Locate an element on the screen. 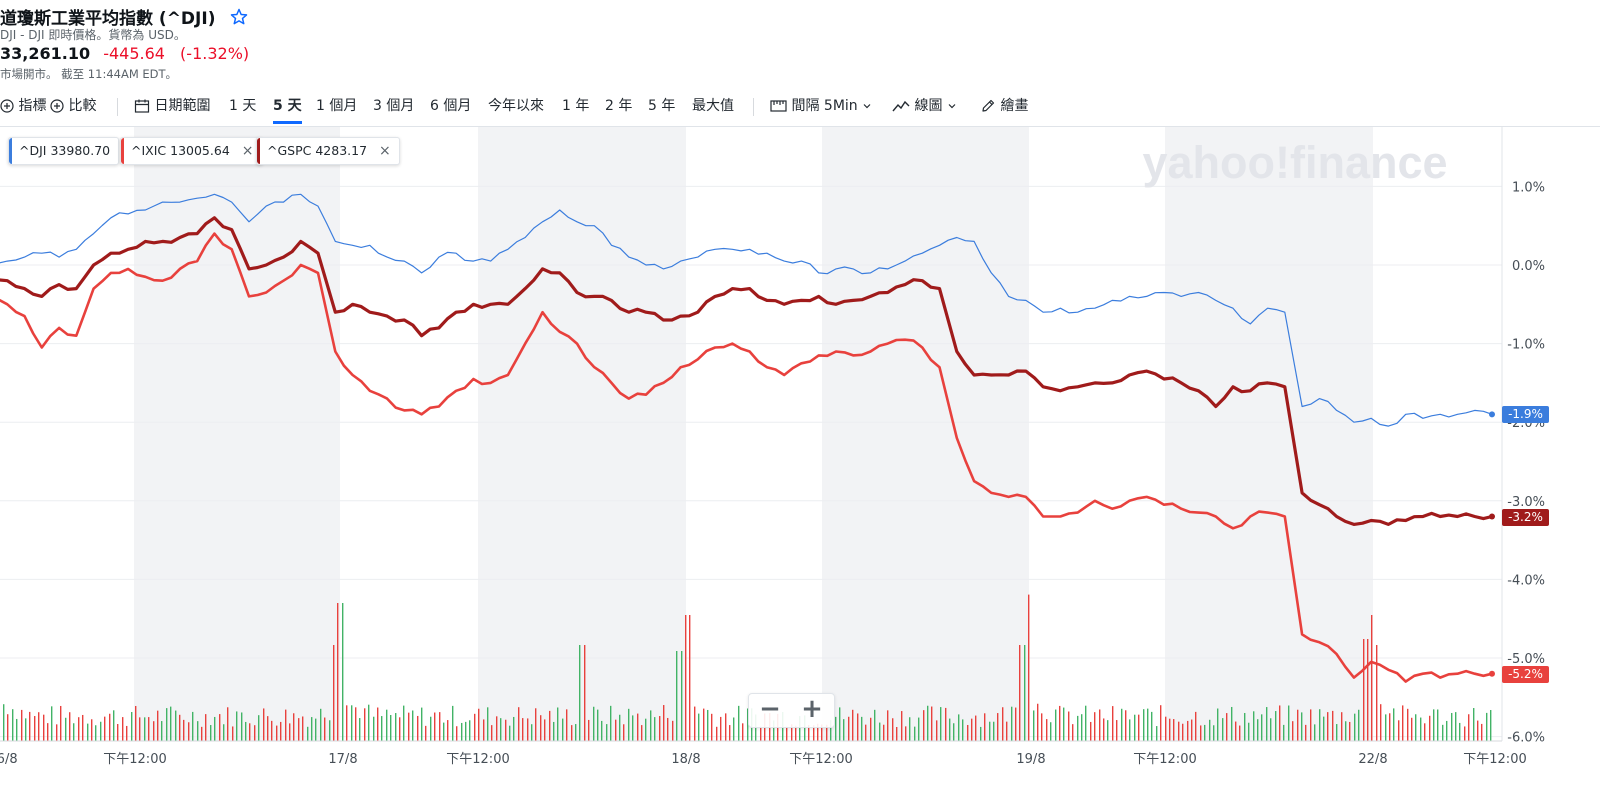 The height and width of the screenshot is (803, 1600). toolbar-divider is located at coordinates (753, 107).